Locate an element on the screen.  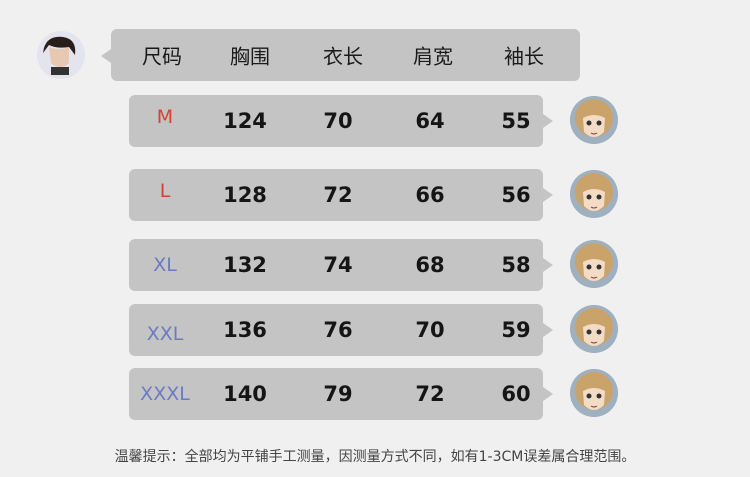
row-sleeve: 60 is located at coordinates (516, 394).